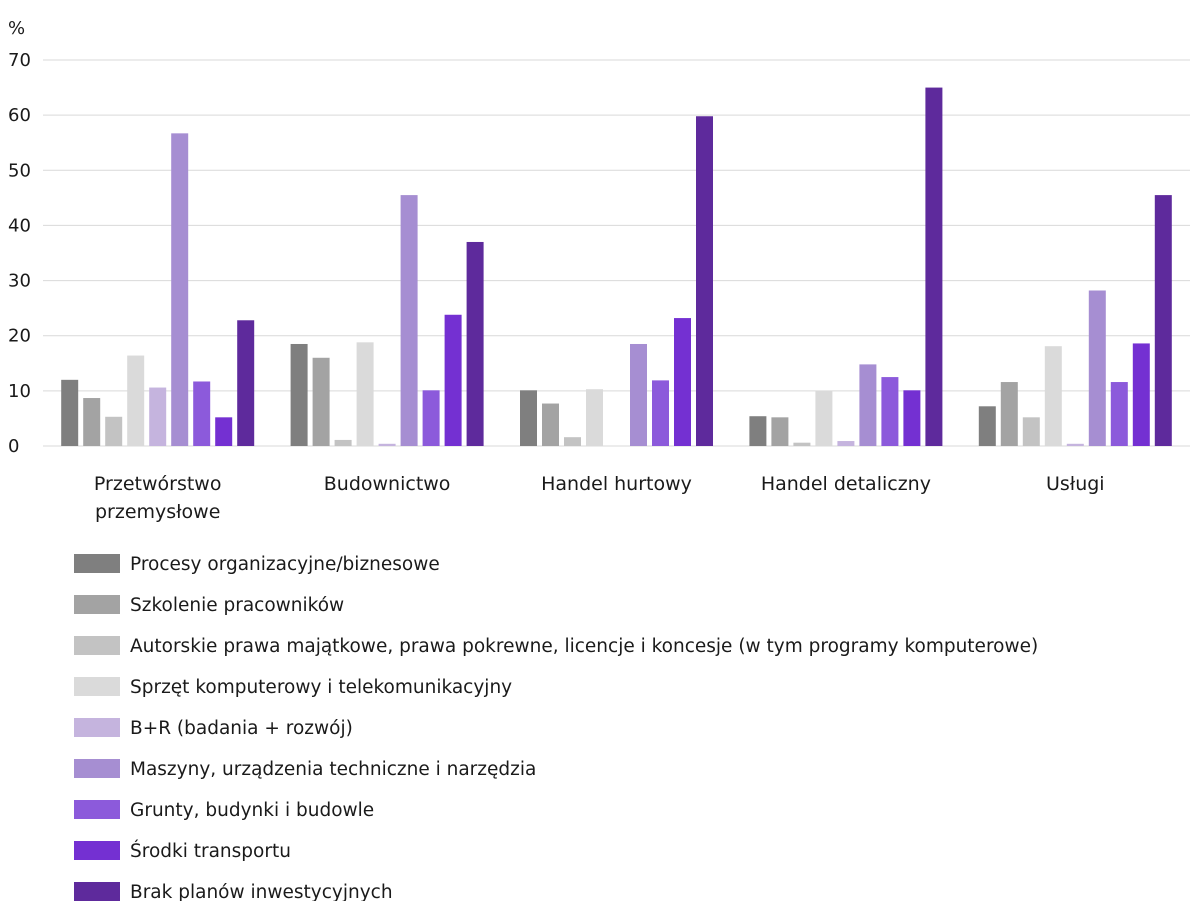 This screenshot has height=901, width=1194. I want to click on y-tick-label: 10, so click(19, 391).